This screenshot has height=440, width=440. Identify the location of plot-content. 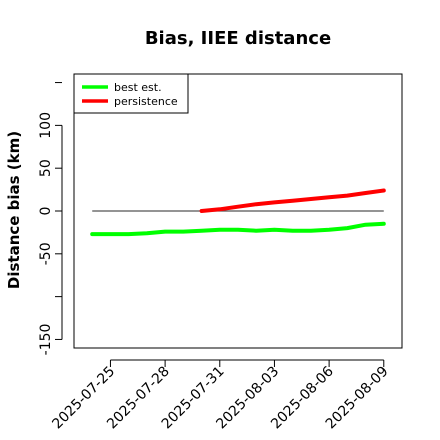
(238, 212).